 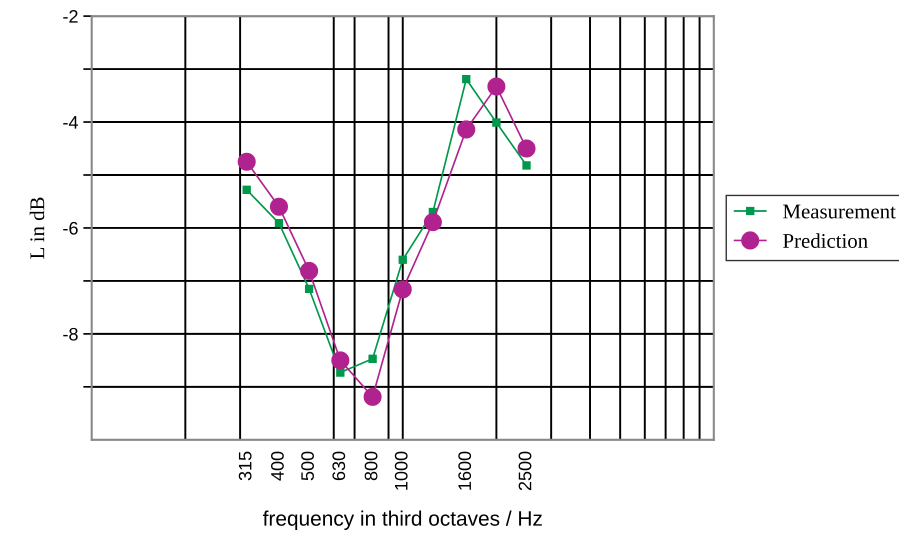 What do you see at coordinates (277, 466) in the screenshot?
I see `x-tick-label: 400` at bounding box center [277, 466].